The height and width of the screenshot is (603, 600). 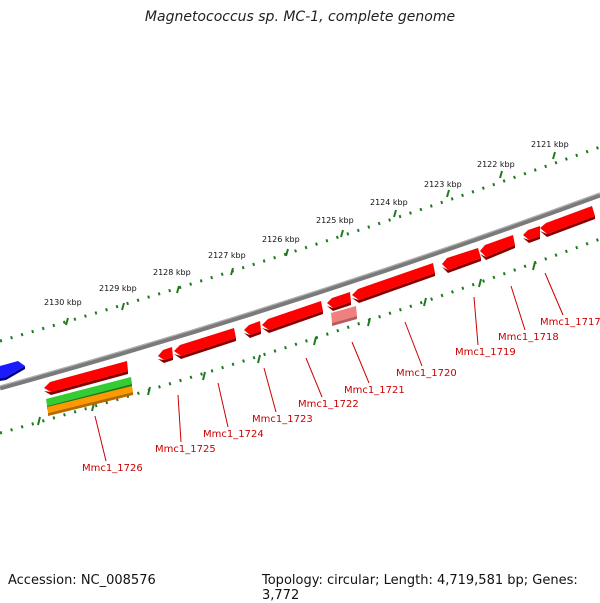 What do you see at coordinates (82, 580) in the screenshot?
I see `accession-text: Accession: NC_008576` at bounding box center [82, 580].